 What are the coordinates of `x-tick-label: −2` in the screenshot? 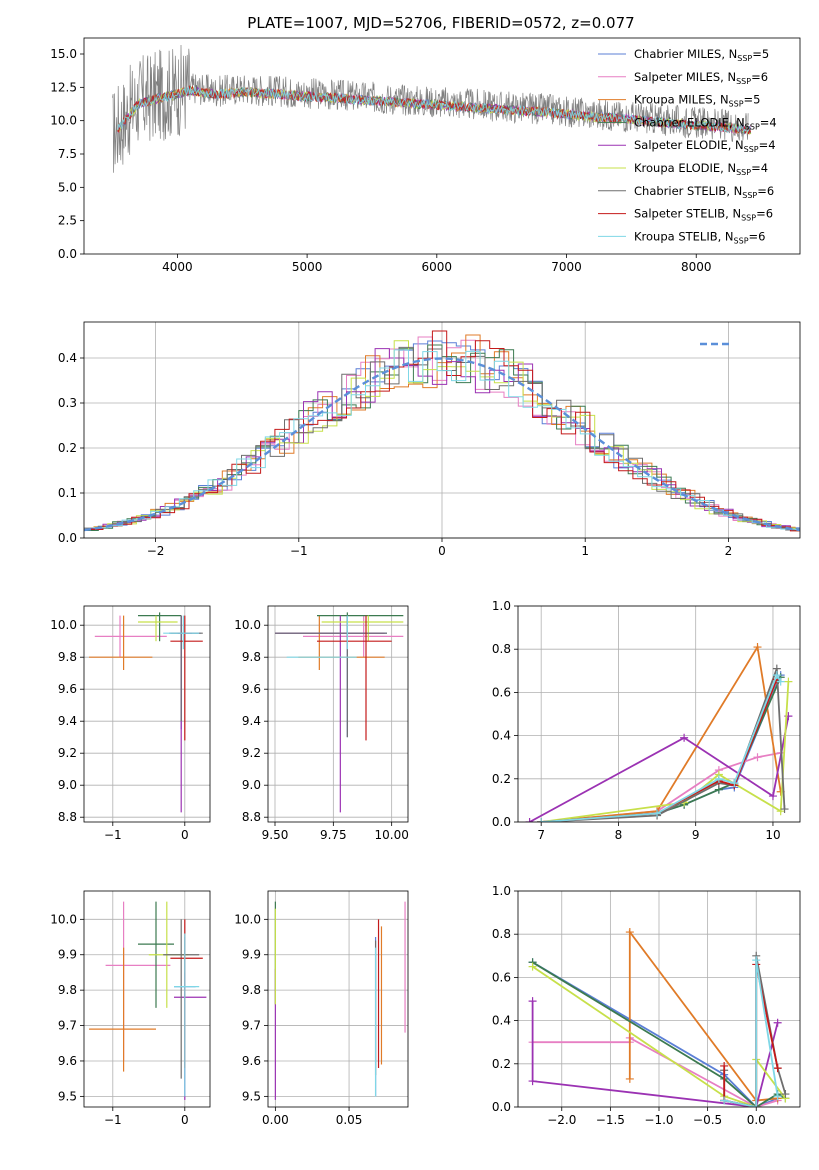 It's located at (156, 551).